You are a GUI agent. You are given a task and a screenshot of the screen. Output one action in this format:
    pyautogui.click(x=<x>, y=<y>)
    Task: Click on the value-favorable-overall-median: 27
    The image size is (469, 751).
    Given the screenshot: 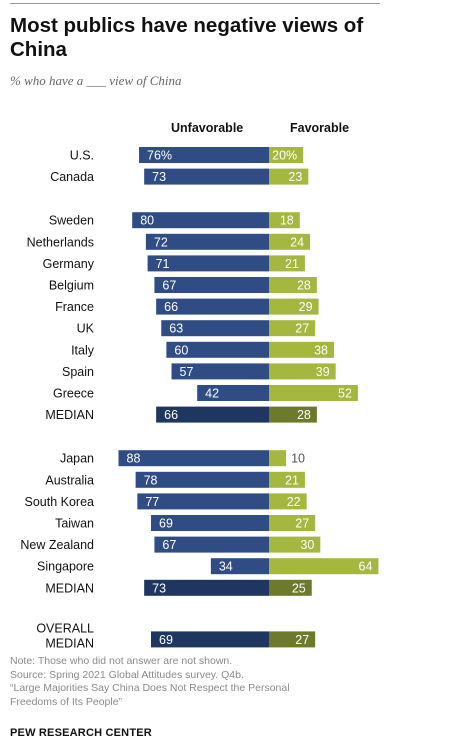 What is the action you would take?
    pyautogui.click(x=302, y=640)
    